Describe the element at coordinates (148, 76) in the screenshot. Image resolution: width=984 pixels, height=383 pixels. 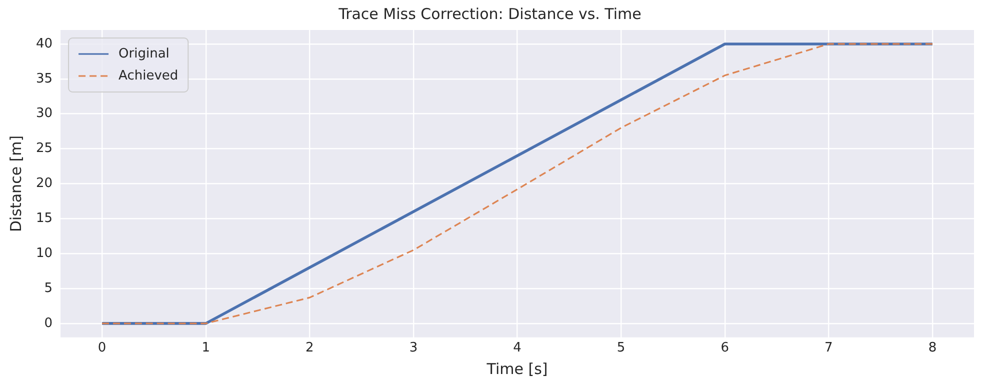
I see `legend-label: Achieved` at that location.